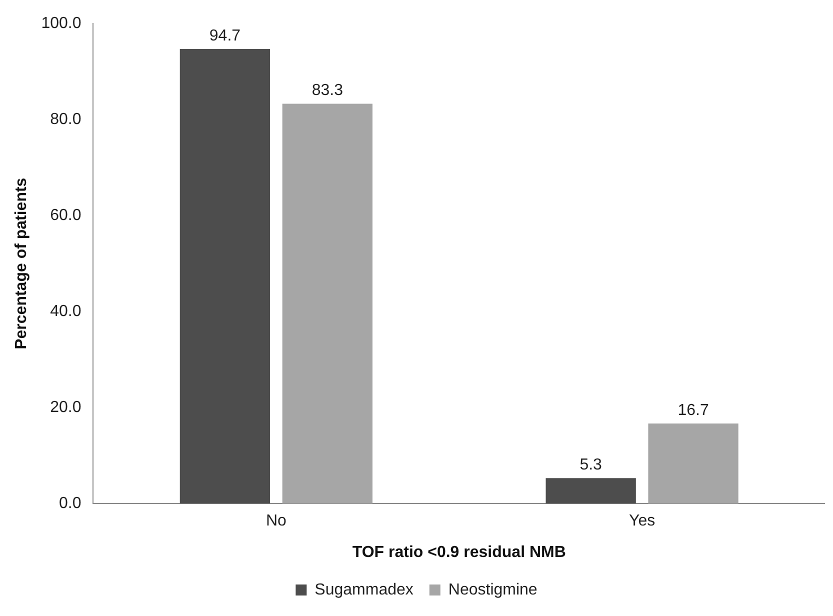  What do you see at coordinates (66, 119) in the screenshot?
I see `y-tick-label: 80.0` at bounding box center [66, 119].